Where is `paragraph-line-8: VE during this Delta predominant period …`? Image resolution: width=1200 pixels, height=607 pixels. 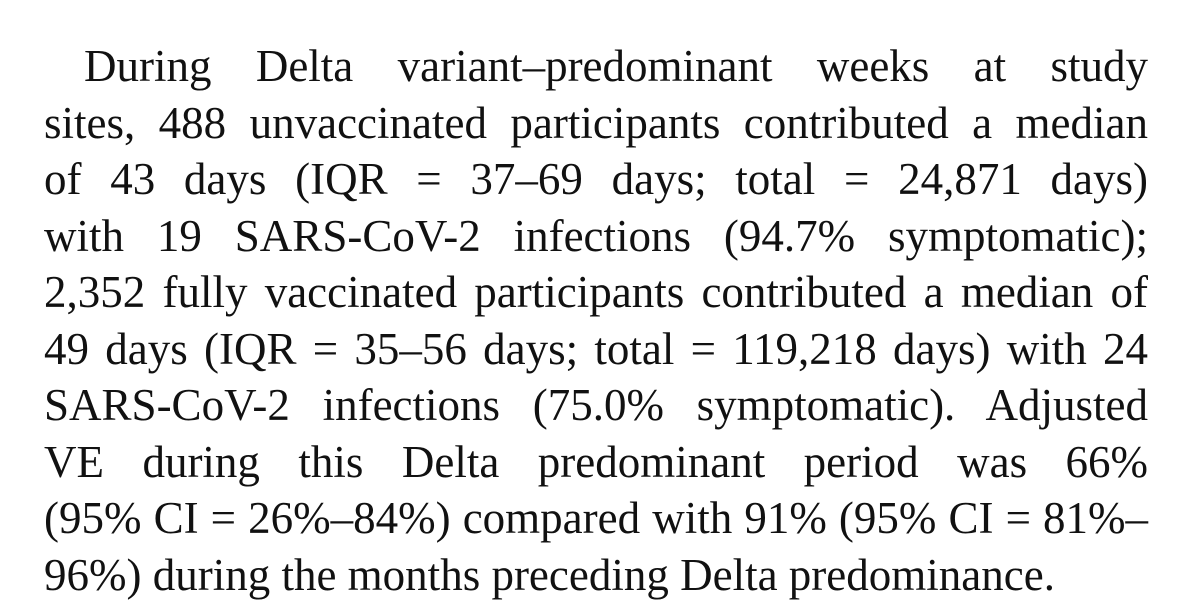 paragraph-line-8: VE during this Delta predominant period … is located at coordinates (596, 461).